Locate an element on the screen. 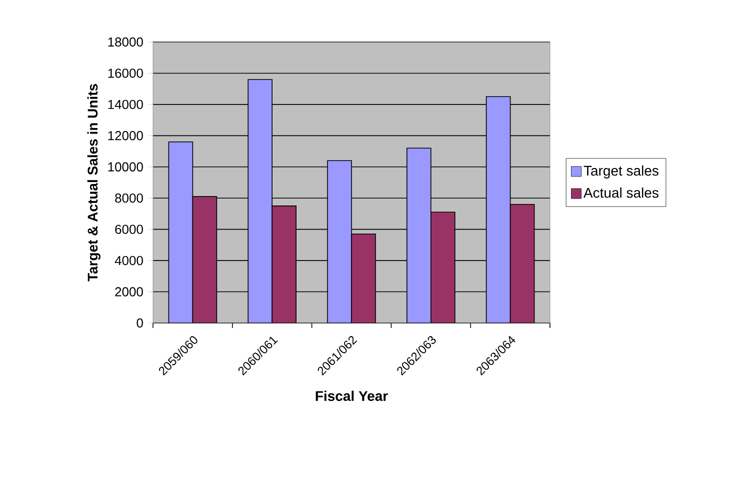 Image resolution: width=743 pixels, height=497 pixels. y-tick-label: 12000 is located at coordinates (125, 135).